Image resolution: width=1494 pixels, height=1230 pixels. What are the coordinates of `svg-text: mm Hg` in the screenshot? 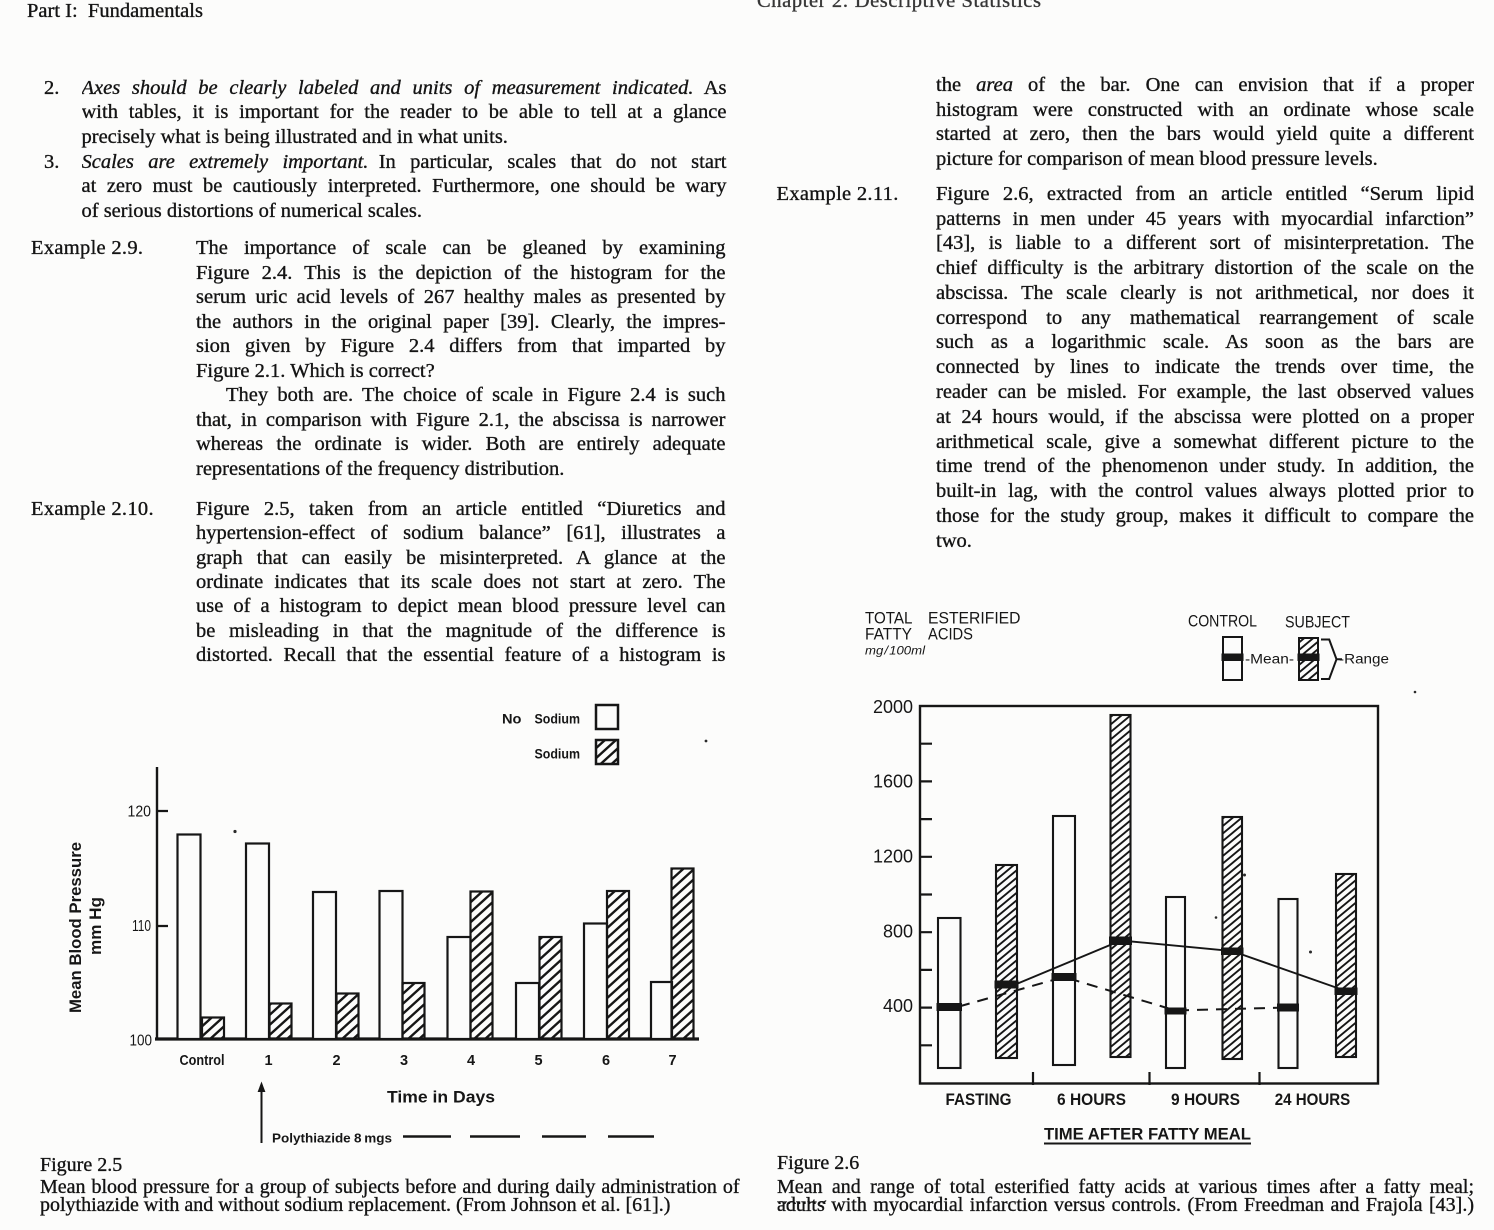 It's located at (95, 926).